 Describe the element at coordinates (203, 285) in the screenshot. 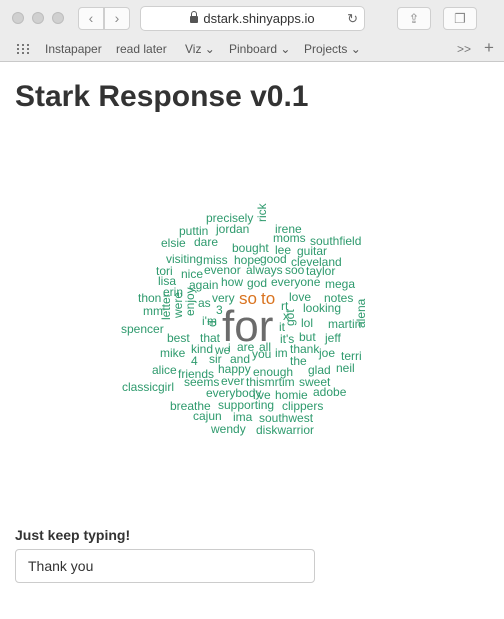

I see `word-cloud-word: again` at that location.